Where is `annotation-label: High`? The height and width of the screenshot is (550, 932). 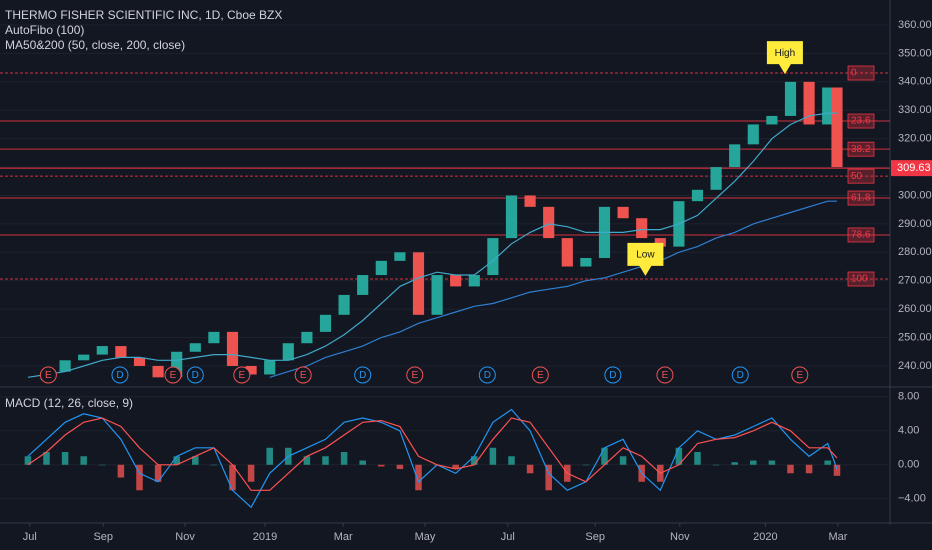
annotation-label: High is located at coordinates (785, 53).